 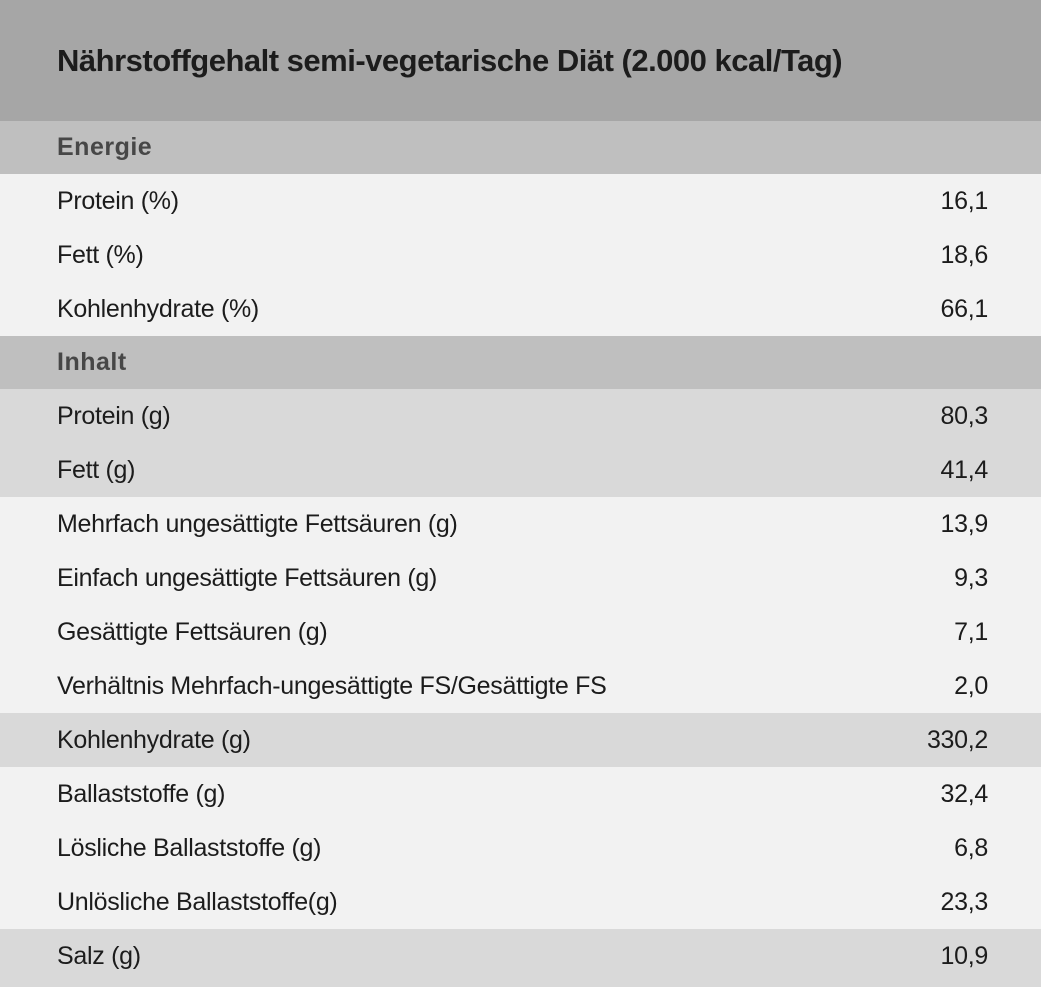 I want to click on row-label: Fett (%), so click(x=100, y=254).